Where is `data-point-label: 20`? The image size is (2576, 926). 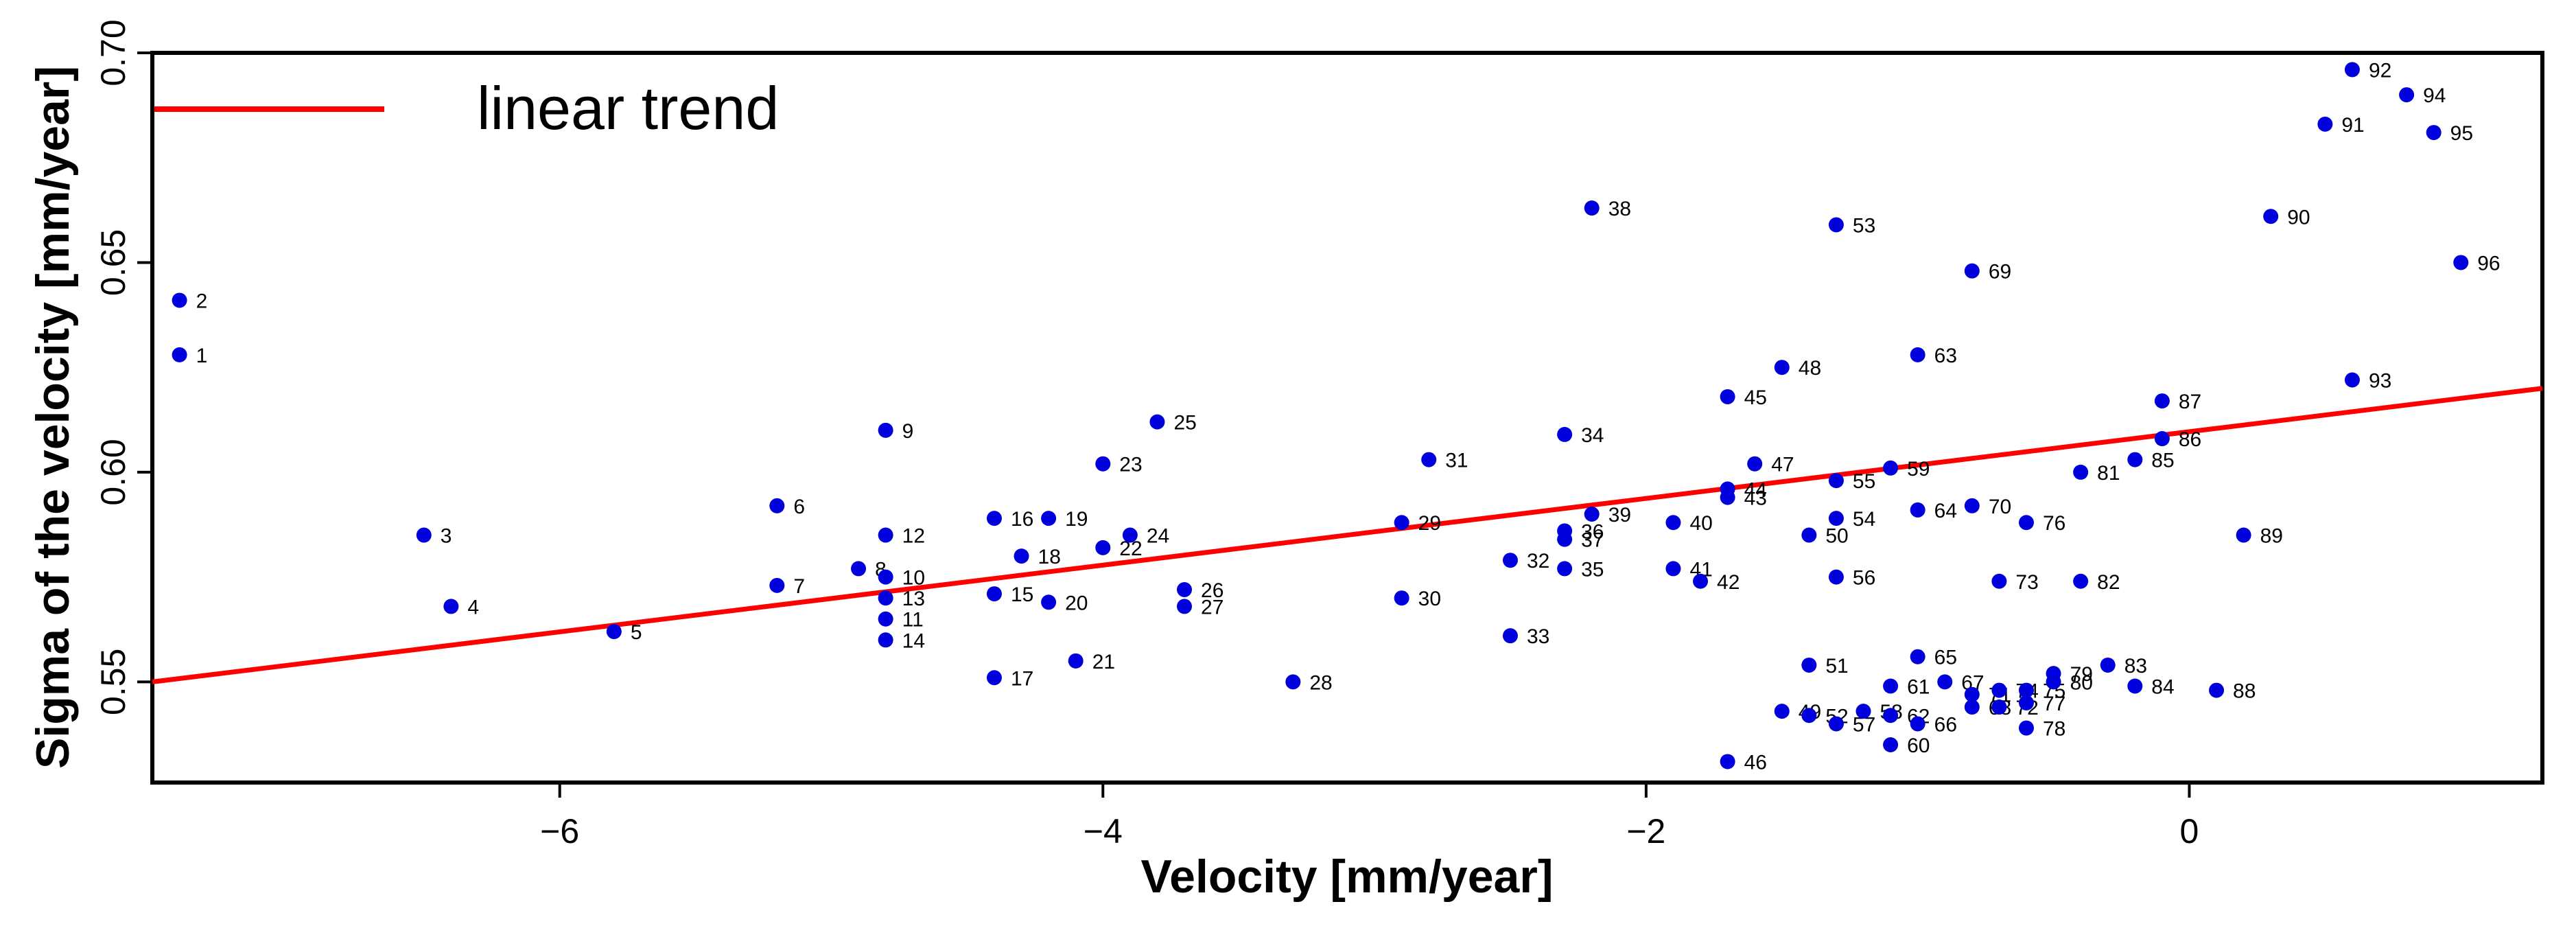
data-point-label: 20 is located at coordinates (1076, 603).